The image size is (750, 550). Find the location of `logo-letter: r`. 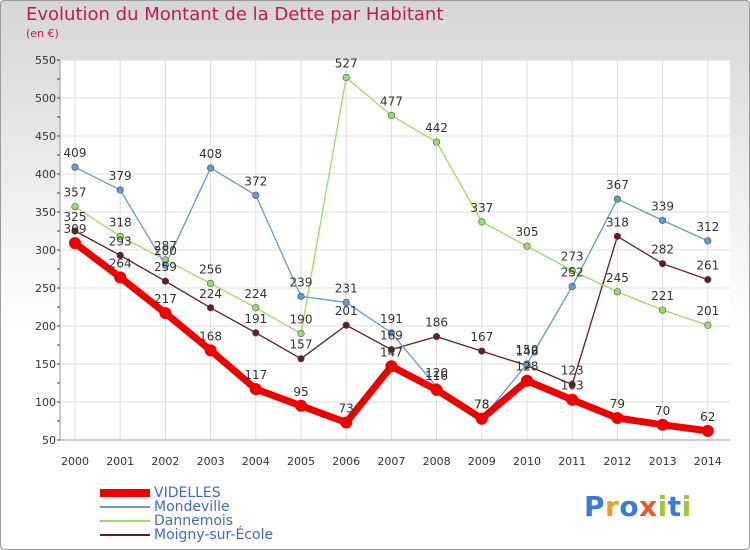

logo-letter: r is located at coordinates (612, 506).